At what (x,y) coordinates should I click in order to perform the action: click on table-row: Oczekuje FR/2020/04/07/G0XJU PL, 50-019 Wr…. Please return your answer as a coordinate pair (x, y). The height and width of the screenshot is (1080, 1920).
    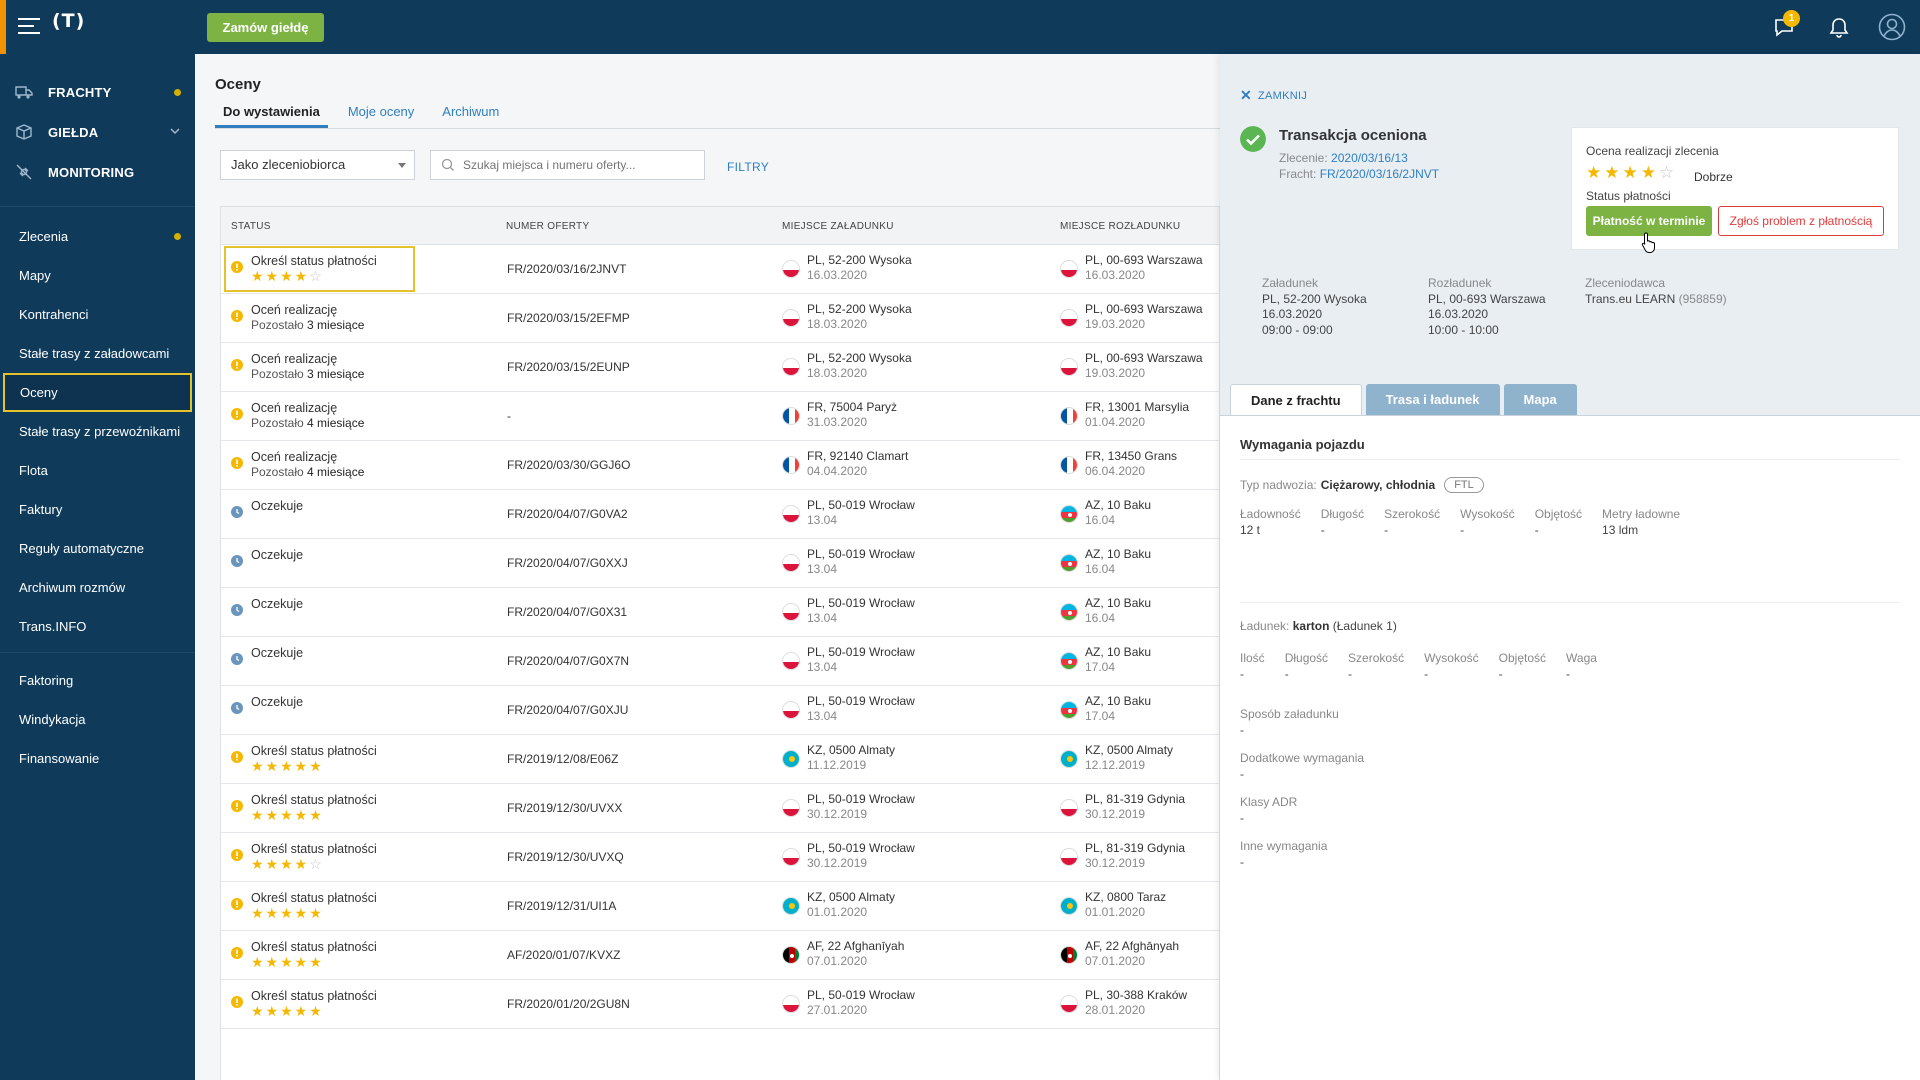
    Looking at the image, I should click on (720, 710).